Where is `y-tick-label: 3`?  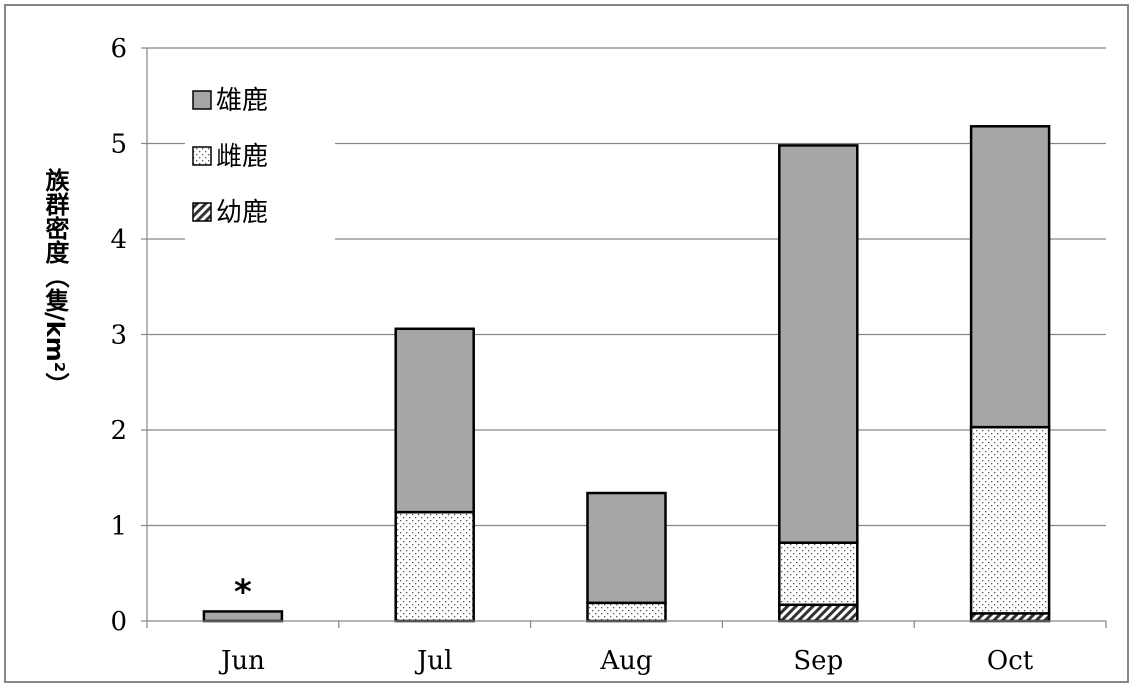
y-tick-label: 3 is located at coordinates (118, 336).